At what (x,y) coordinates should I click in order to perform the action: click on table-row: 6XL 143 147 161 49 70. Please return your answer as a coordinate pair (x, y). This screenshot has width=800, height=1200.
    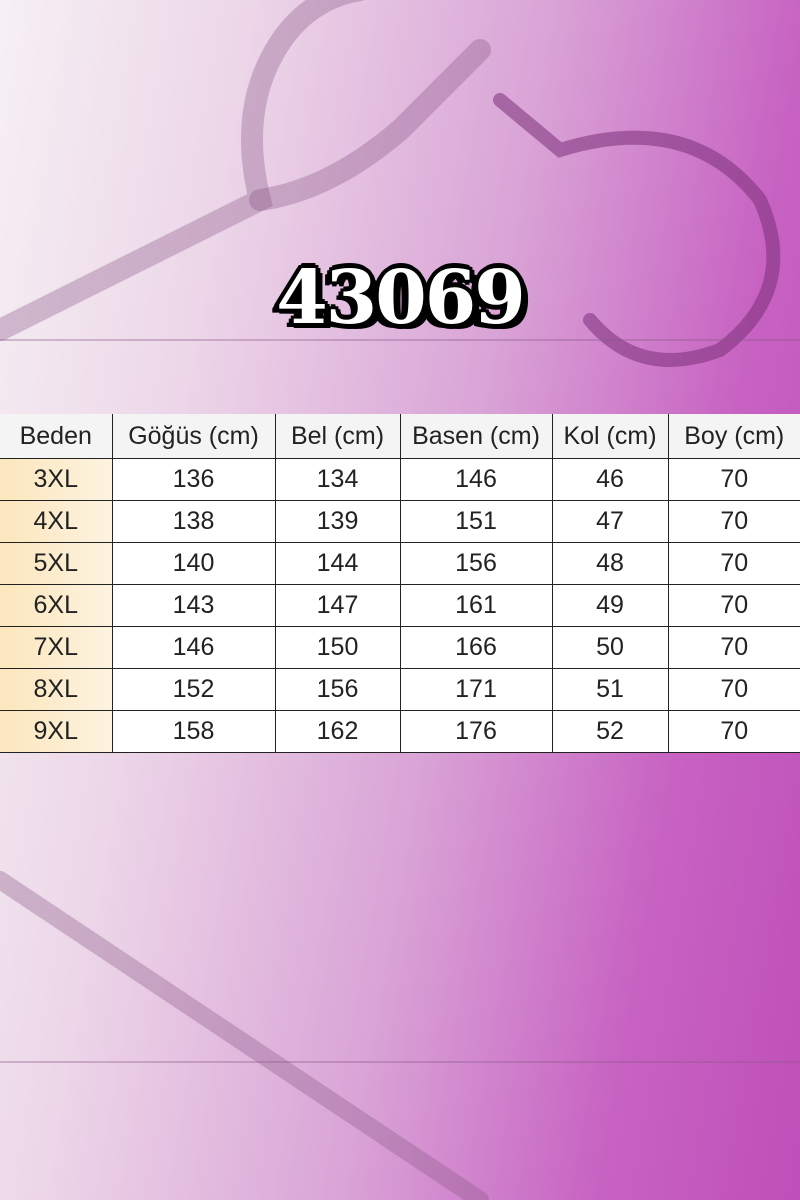
    Looking at the image, I should click on (400, 605).